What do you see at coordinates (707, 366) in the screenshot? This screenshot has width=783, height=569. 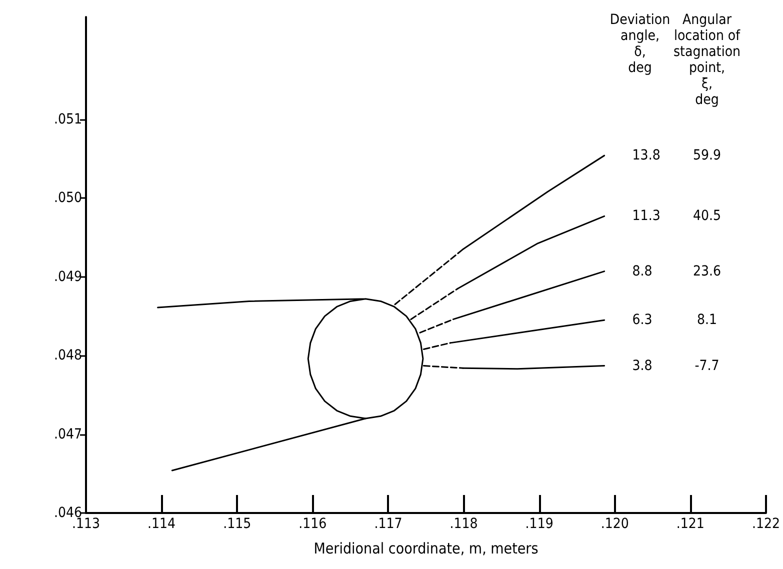 I see `annotation: -7.7` at bounding box center [707, 366].